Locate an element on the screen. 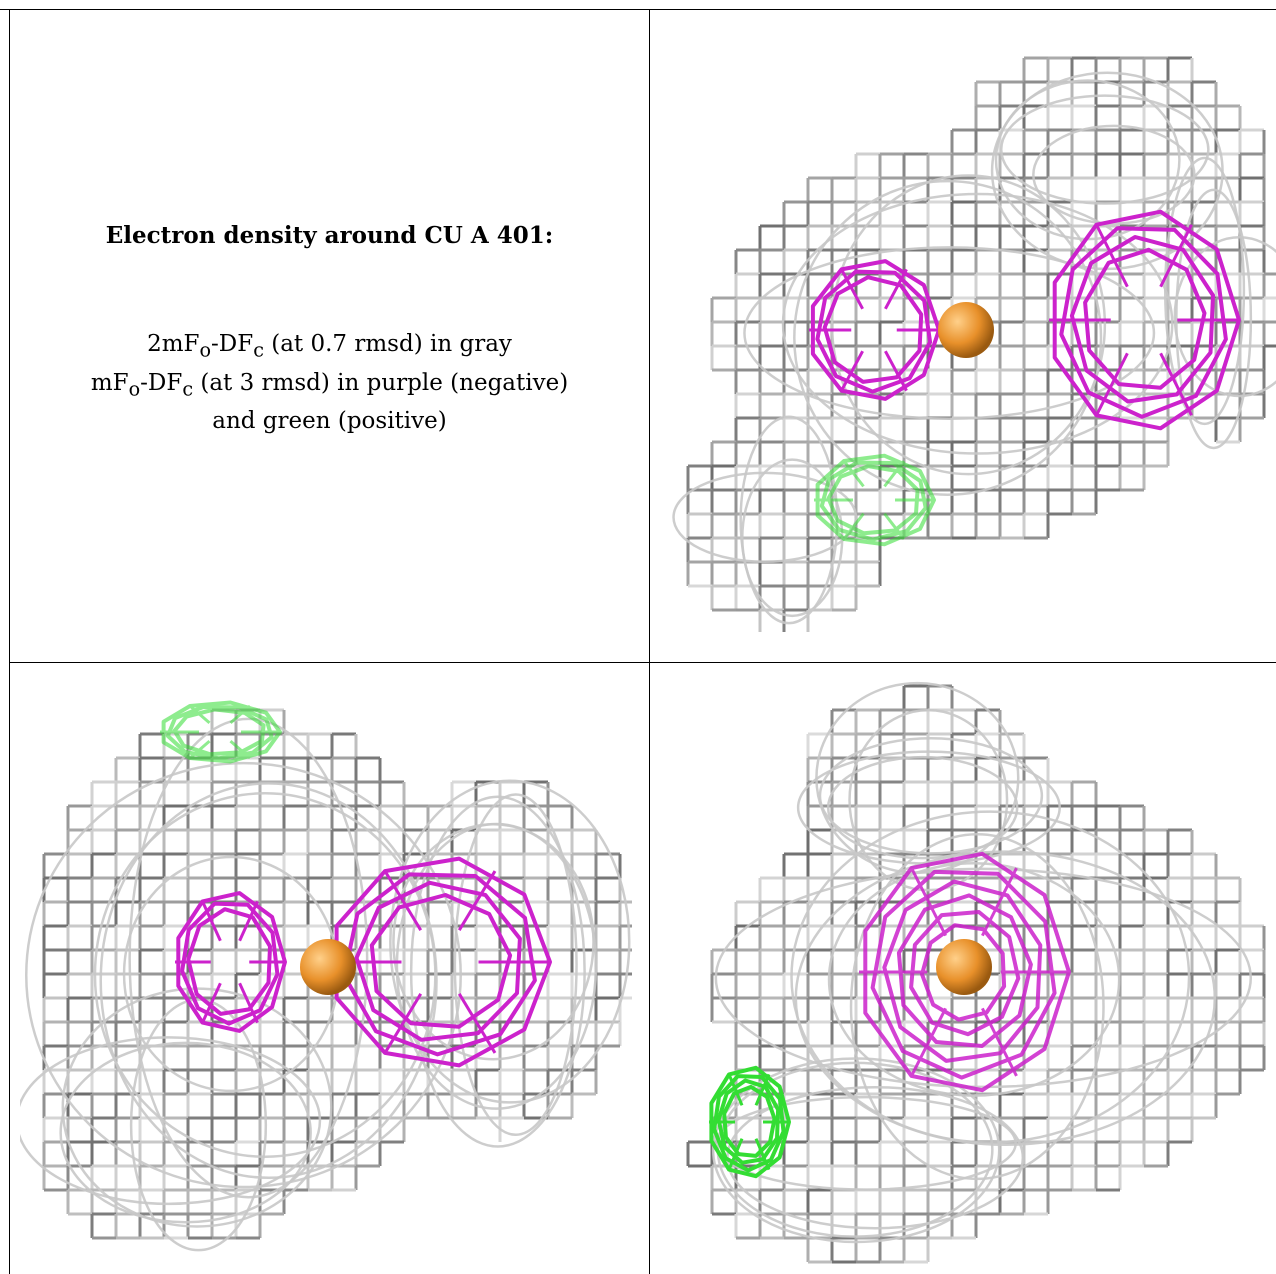 This screenshot has height=1274, width=1276. caption-title: Electron density around CU A 401: is located at coordinates (329, 235).